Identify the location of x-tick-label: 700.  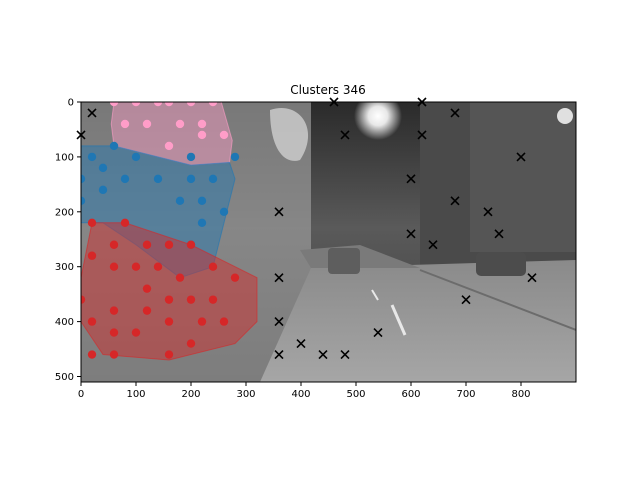
(465, 394).